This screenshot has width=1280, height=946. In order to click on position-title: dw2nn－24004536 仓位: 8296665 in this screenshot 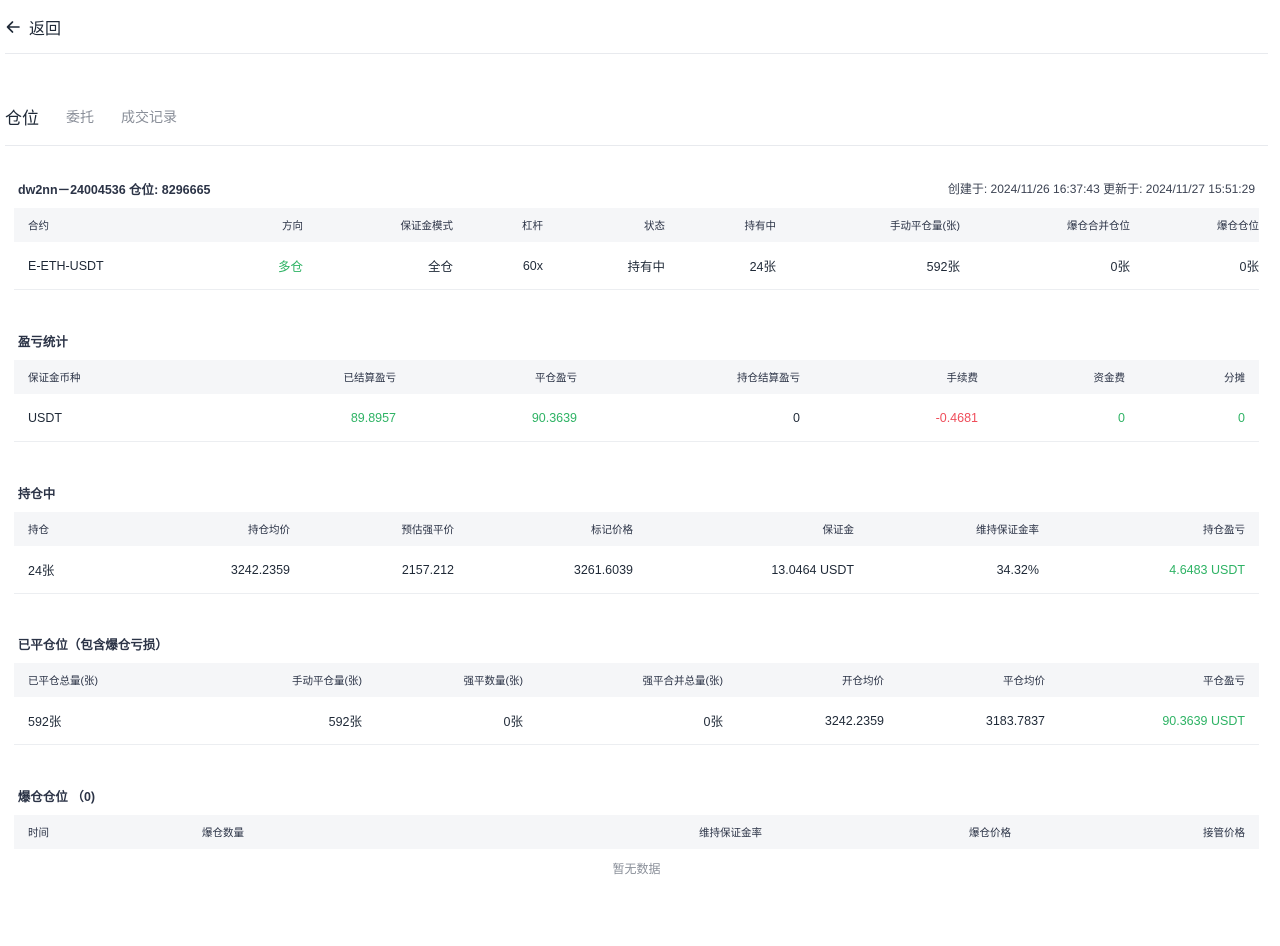, I will do `click(114, 189)`.